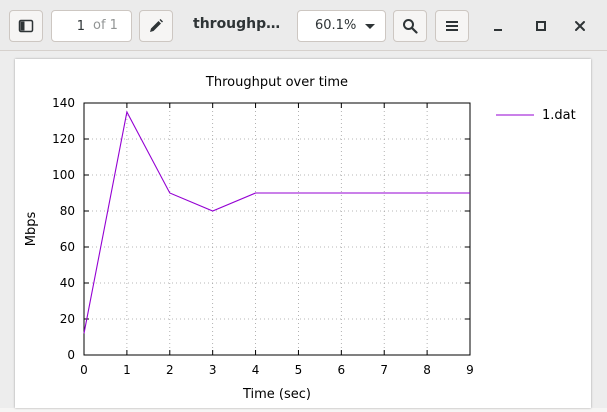 Image resolution: width=607 pixels, height=412 pixels. I want to click on hamburger-menu-icon, so click(452, 26).